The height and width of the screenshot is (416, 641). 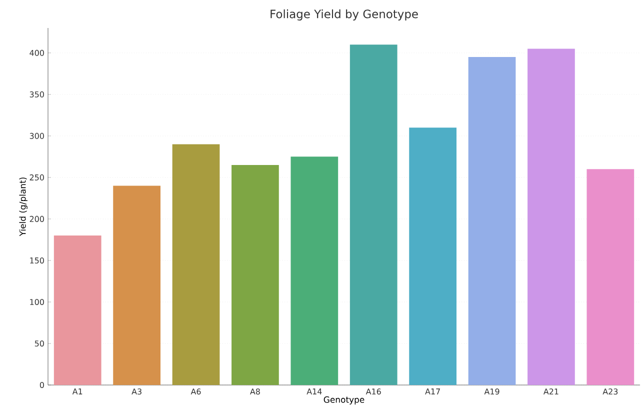 What do you see at coordinates (344, 14) in the screenshot?
I see `chart-title: Foliage Yield by Genotype` at bounding box center [344, 14].